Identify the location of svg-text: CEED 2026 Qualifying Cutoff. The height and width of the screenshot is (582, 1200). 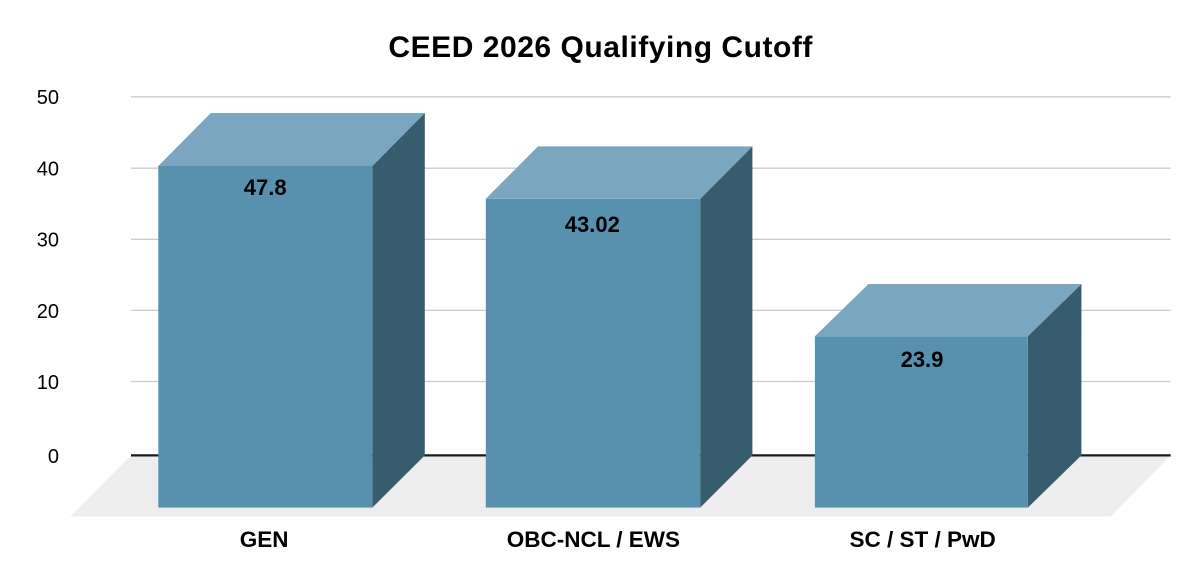
(600, 47).